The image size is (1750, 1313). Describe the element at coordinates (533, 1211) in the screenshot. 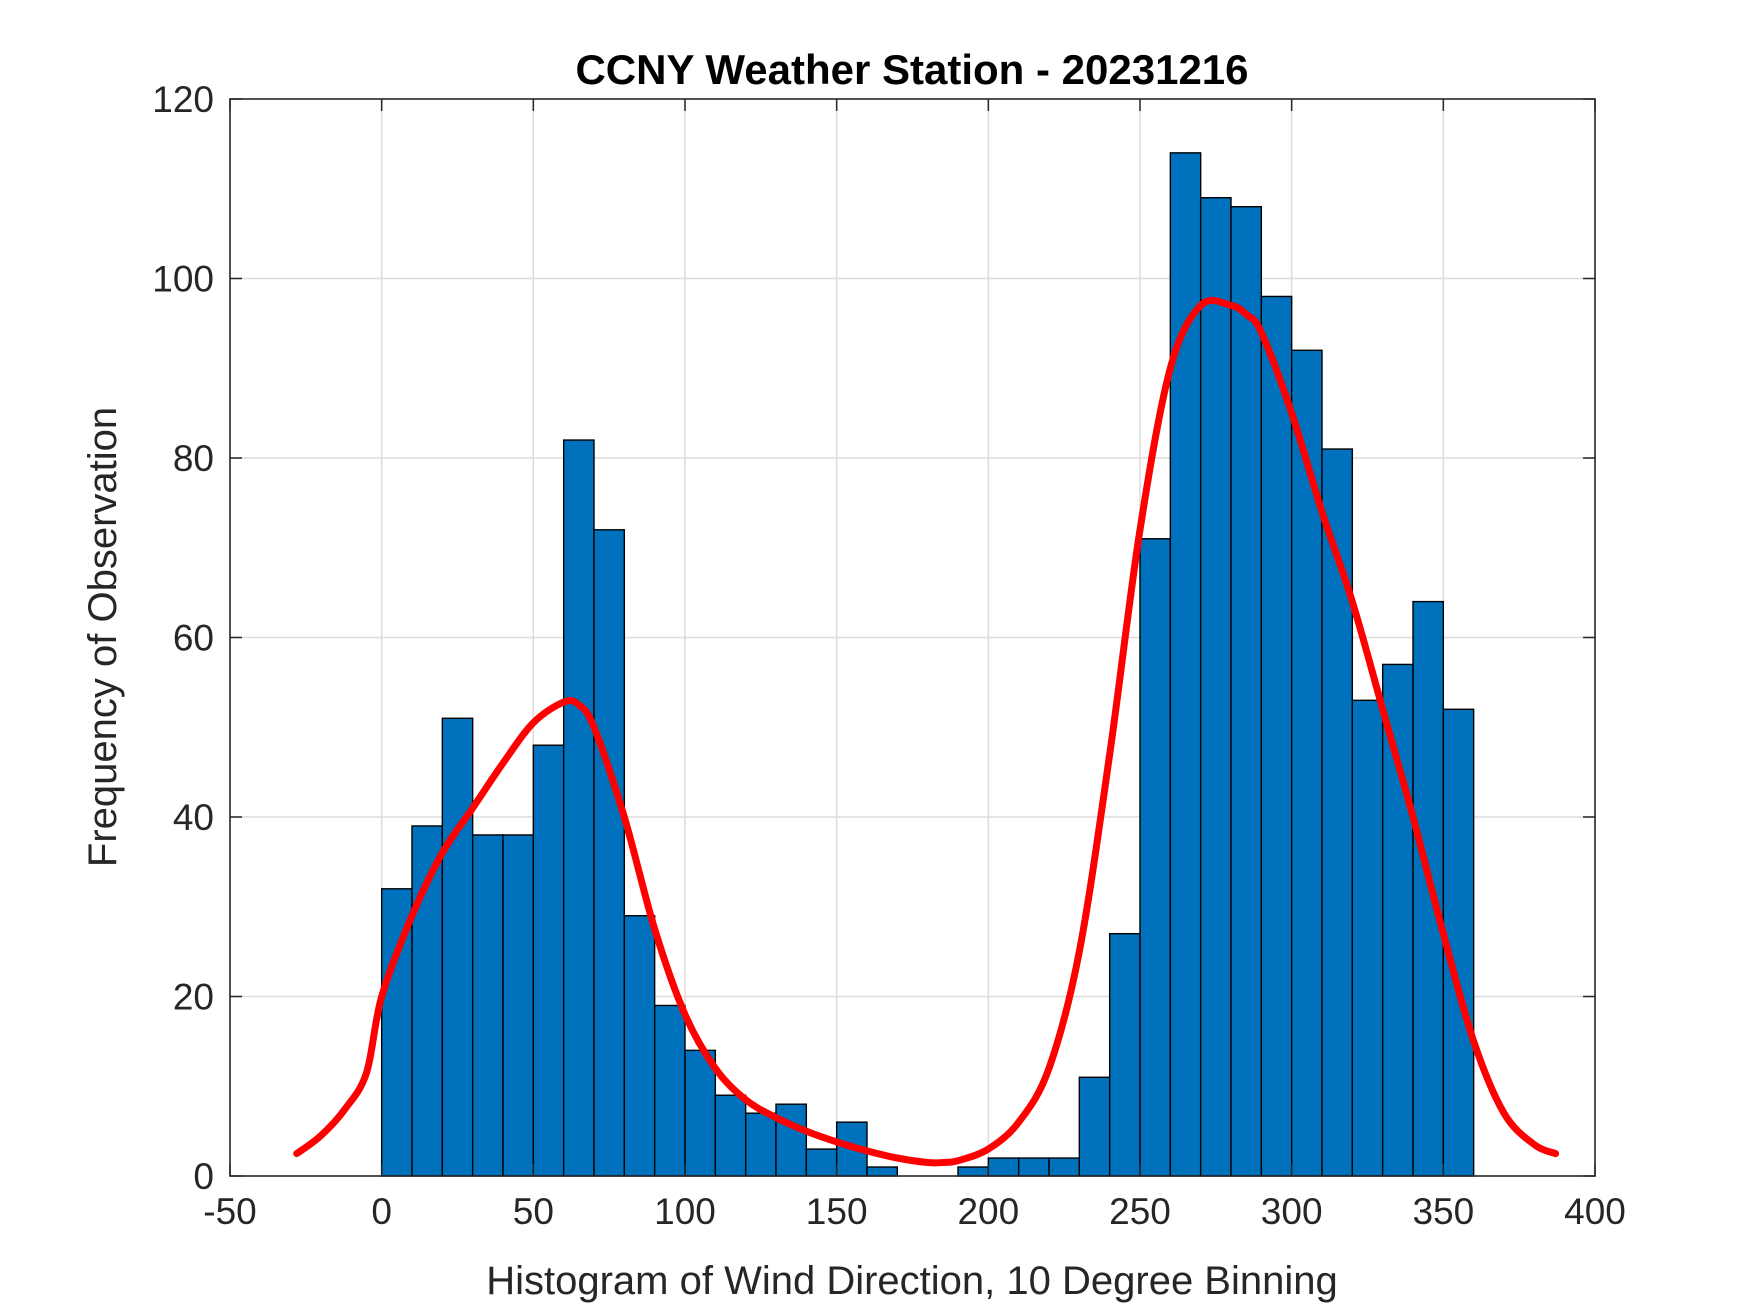

I see `x-tick-label: 50` at that location.